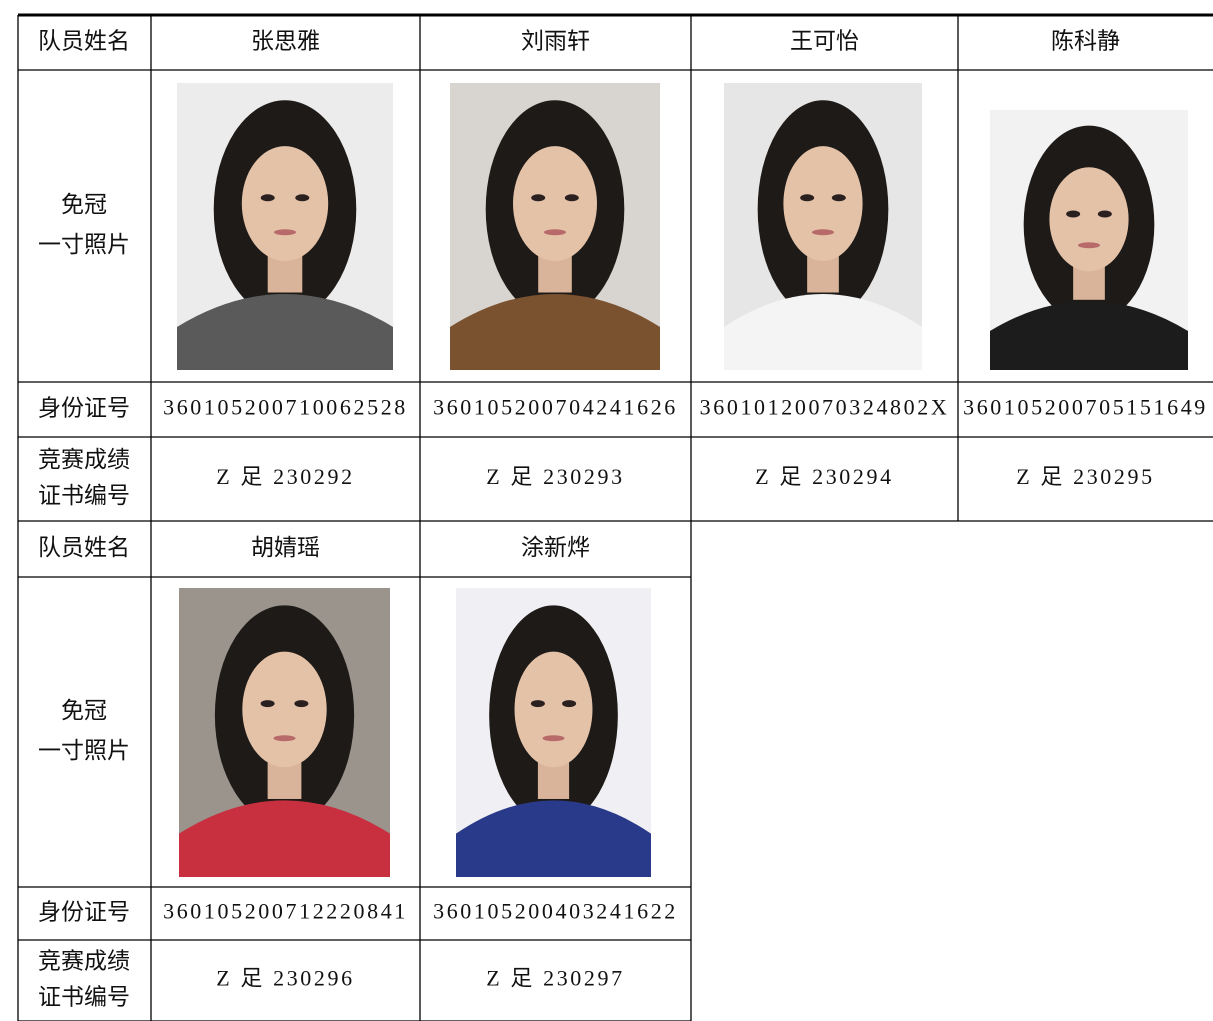 The height and width of the screenshot is (1021, 1213). Describe the element at coordinates (555, 548) in the screenshot. I see `player-name: 涂新烨` at that location.